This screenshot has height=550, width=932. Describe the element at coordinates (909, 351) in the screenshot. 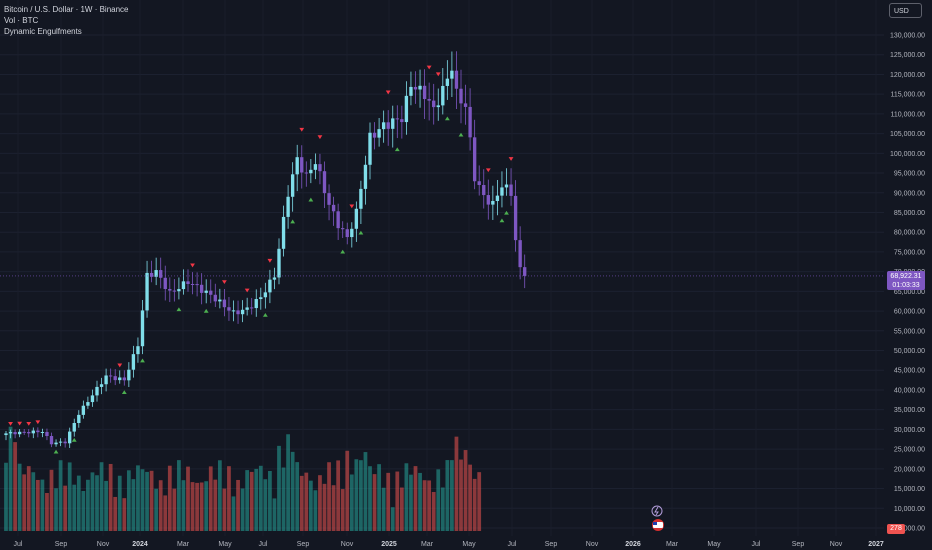

I see `price-axis-label: 50,000.00` at that location.